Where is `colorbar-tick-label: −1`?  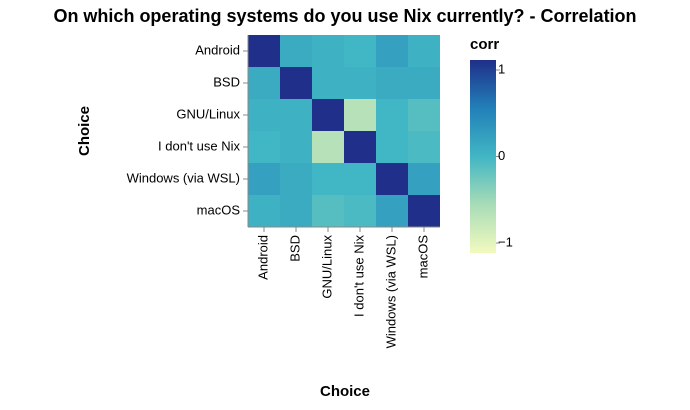
colorbar-tick-label: −1 is located at coordinates (505, 241).